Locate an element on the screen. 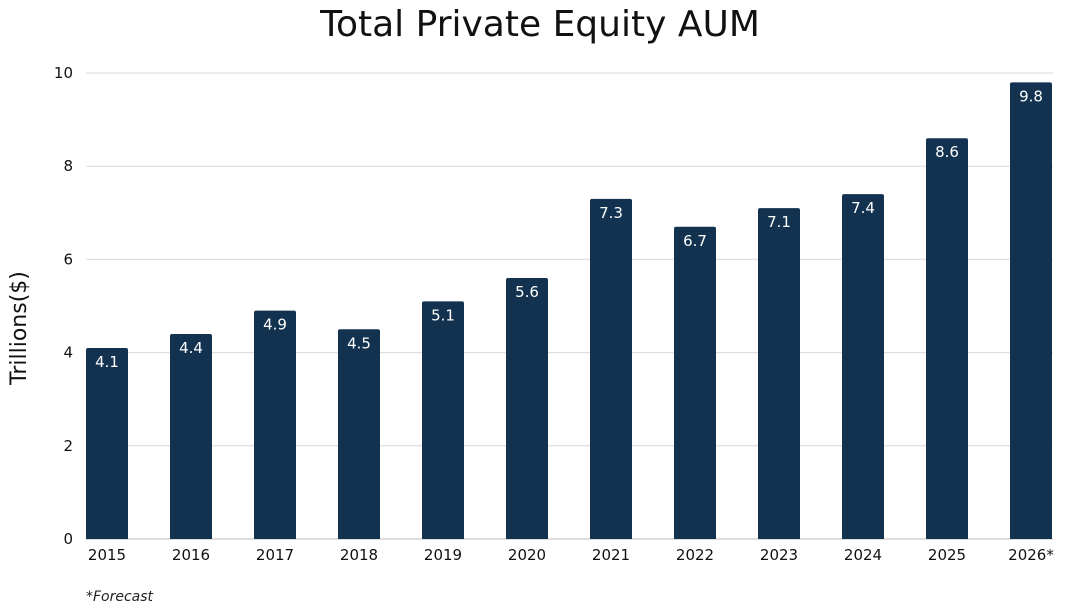  bar-2016 is located at coordinates (191, 436).